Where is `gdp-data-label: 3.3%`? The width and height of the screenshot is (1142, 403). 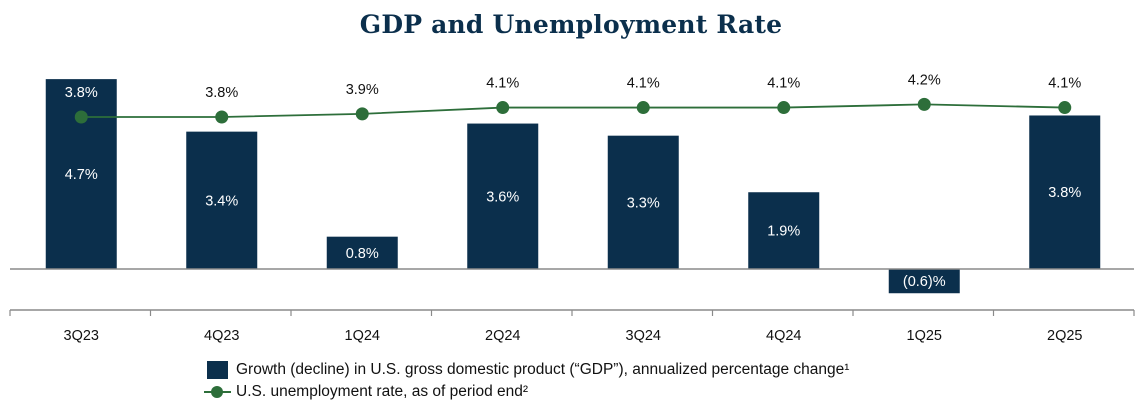
gdp-data-label: 3.3% is located at coordinates (643, 203).